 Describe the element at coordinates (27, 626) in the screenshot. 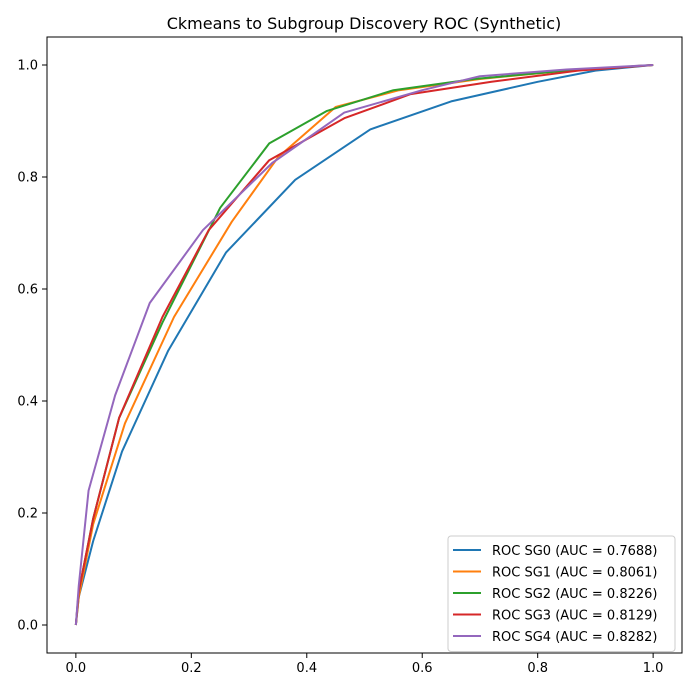

I see `y-tick-label: 0.0` at that location.